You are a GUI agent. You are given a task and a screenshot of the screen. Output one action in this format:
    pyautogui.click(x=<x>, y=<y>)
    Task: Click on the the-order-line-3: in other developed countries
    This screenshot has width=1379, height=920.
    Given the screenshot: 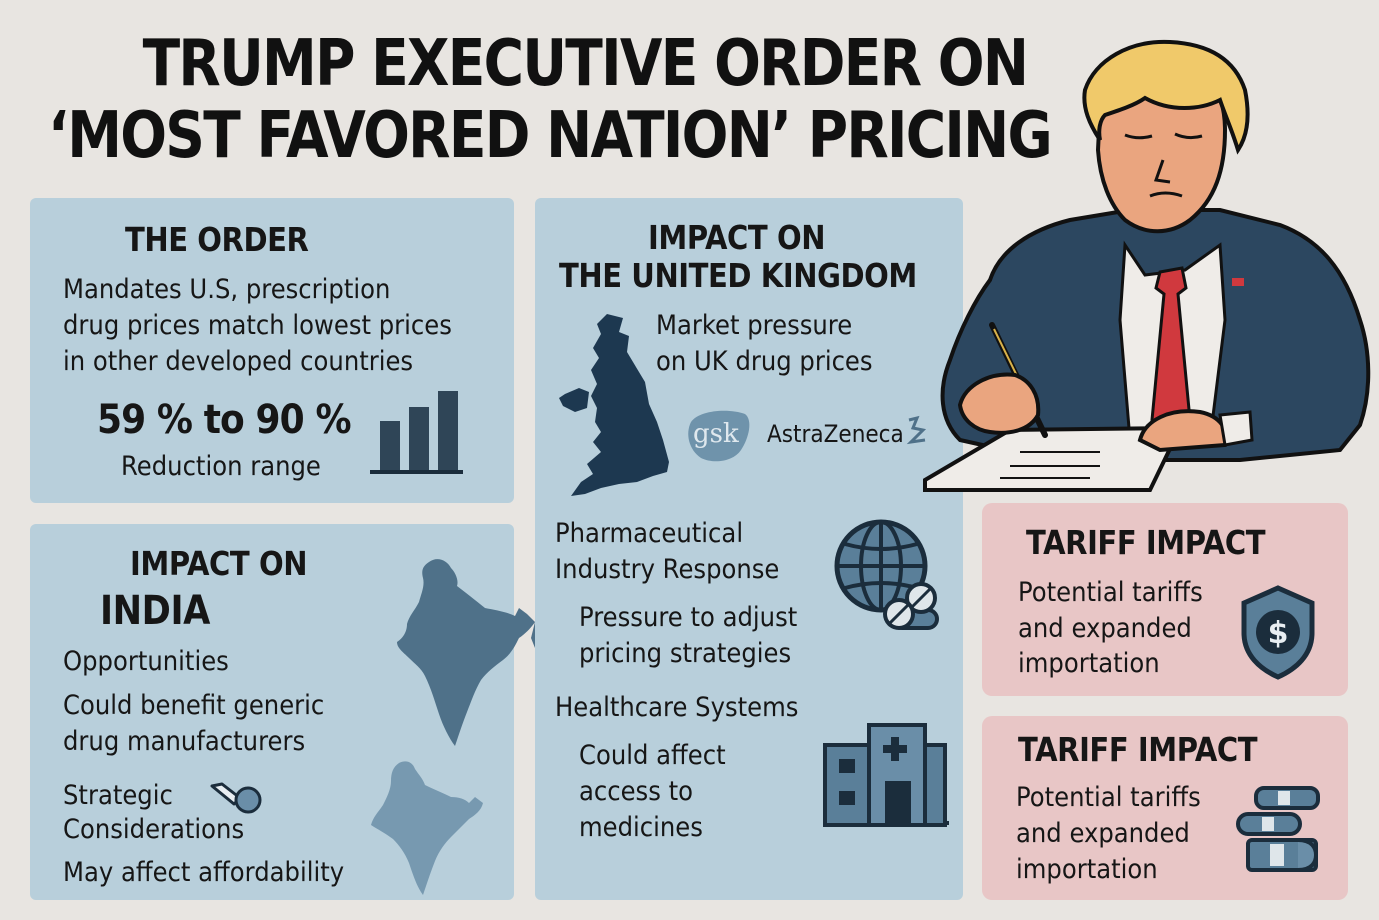 What is the action you would take?
    pyautogui.click(x=238, y=361)
    